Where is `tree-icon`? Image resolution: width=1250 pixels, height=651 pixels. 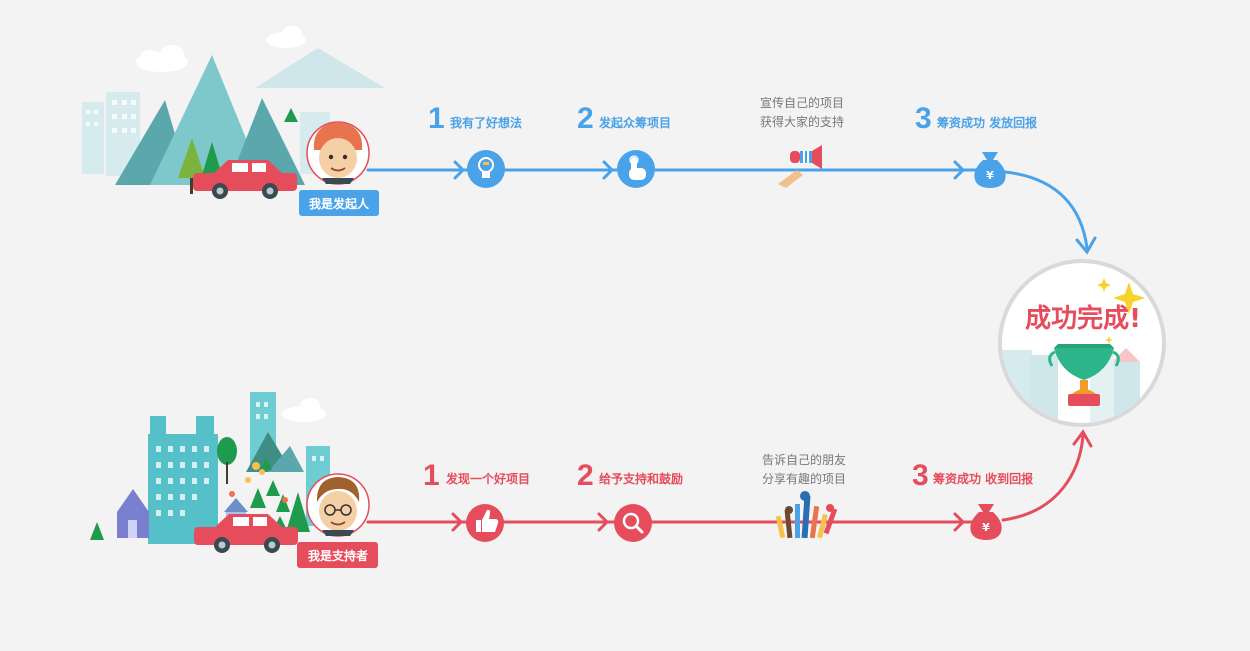
tree-icon is located at coordinates (200, 499).